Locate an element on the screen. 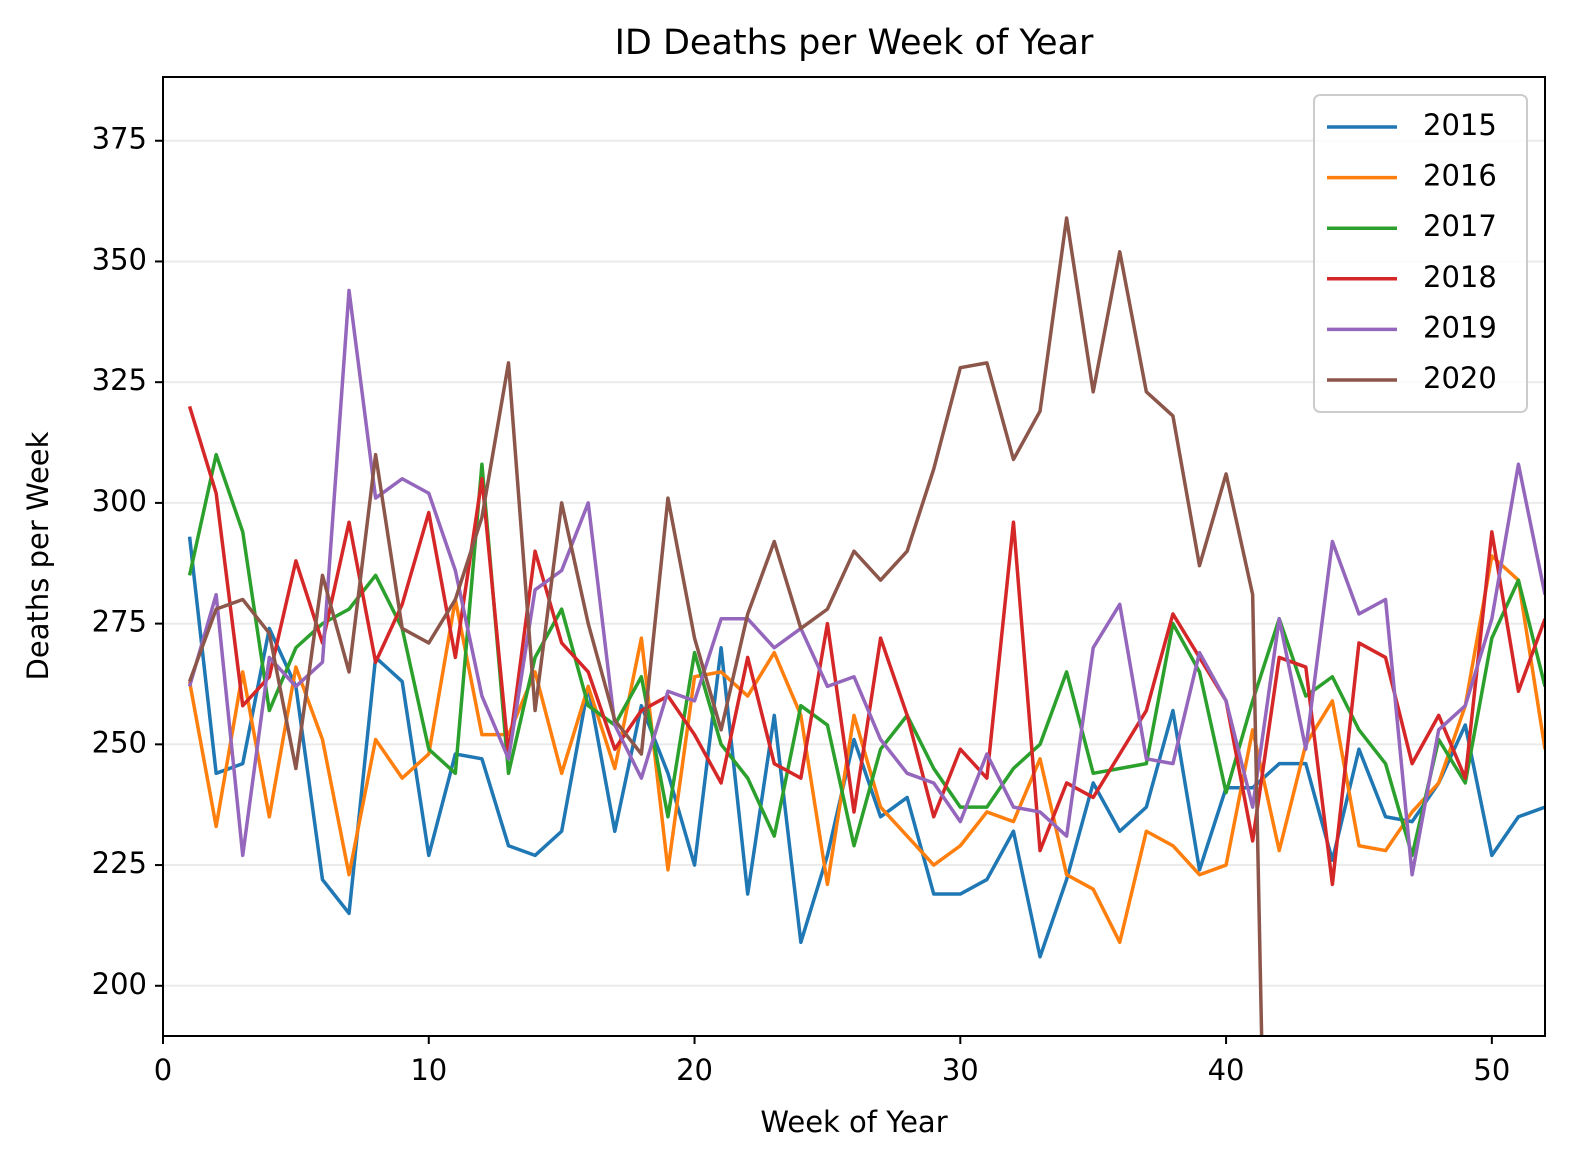  x-tick-label: 30 is located at coordinates (960, 1070).